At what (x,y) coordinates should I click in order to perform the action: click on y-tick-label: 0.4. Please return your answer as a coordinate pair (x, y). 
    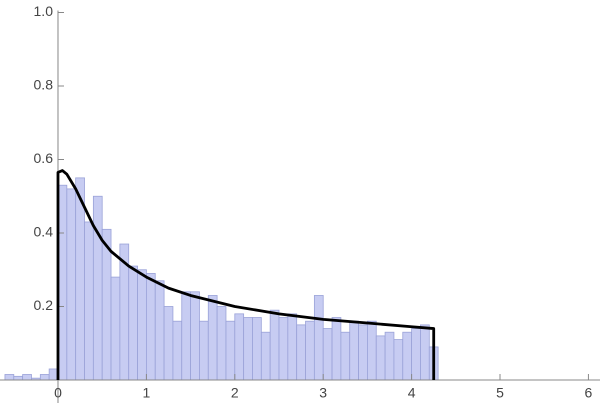
    Looking at the image, I should click on (44, 232).